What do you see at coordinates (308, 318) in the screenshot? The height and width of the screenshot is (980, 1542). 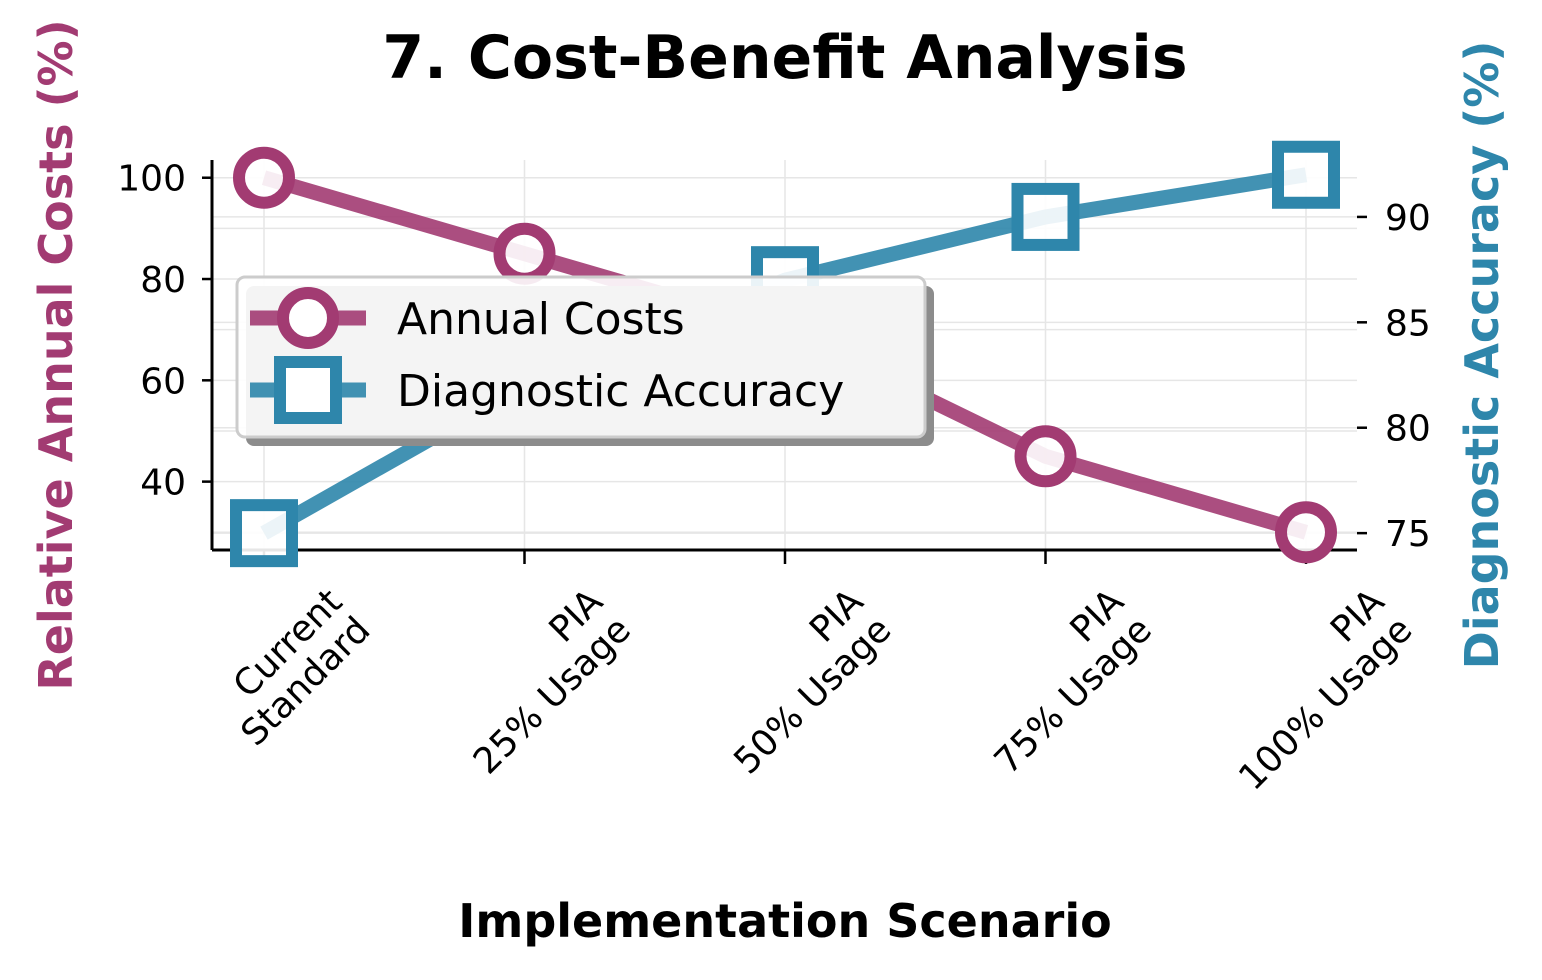 I see `legend-marker-circle` at bounding box center [308, 318].